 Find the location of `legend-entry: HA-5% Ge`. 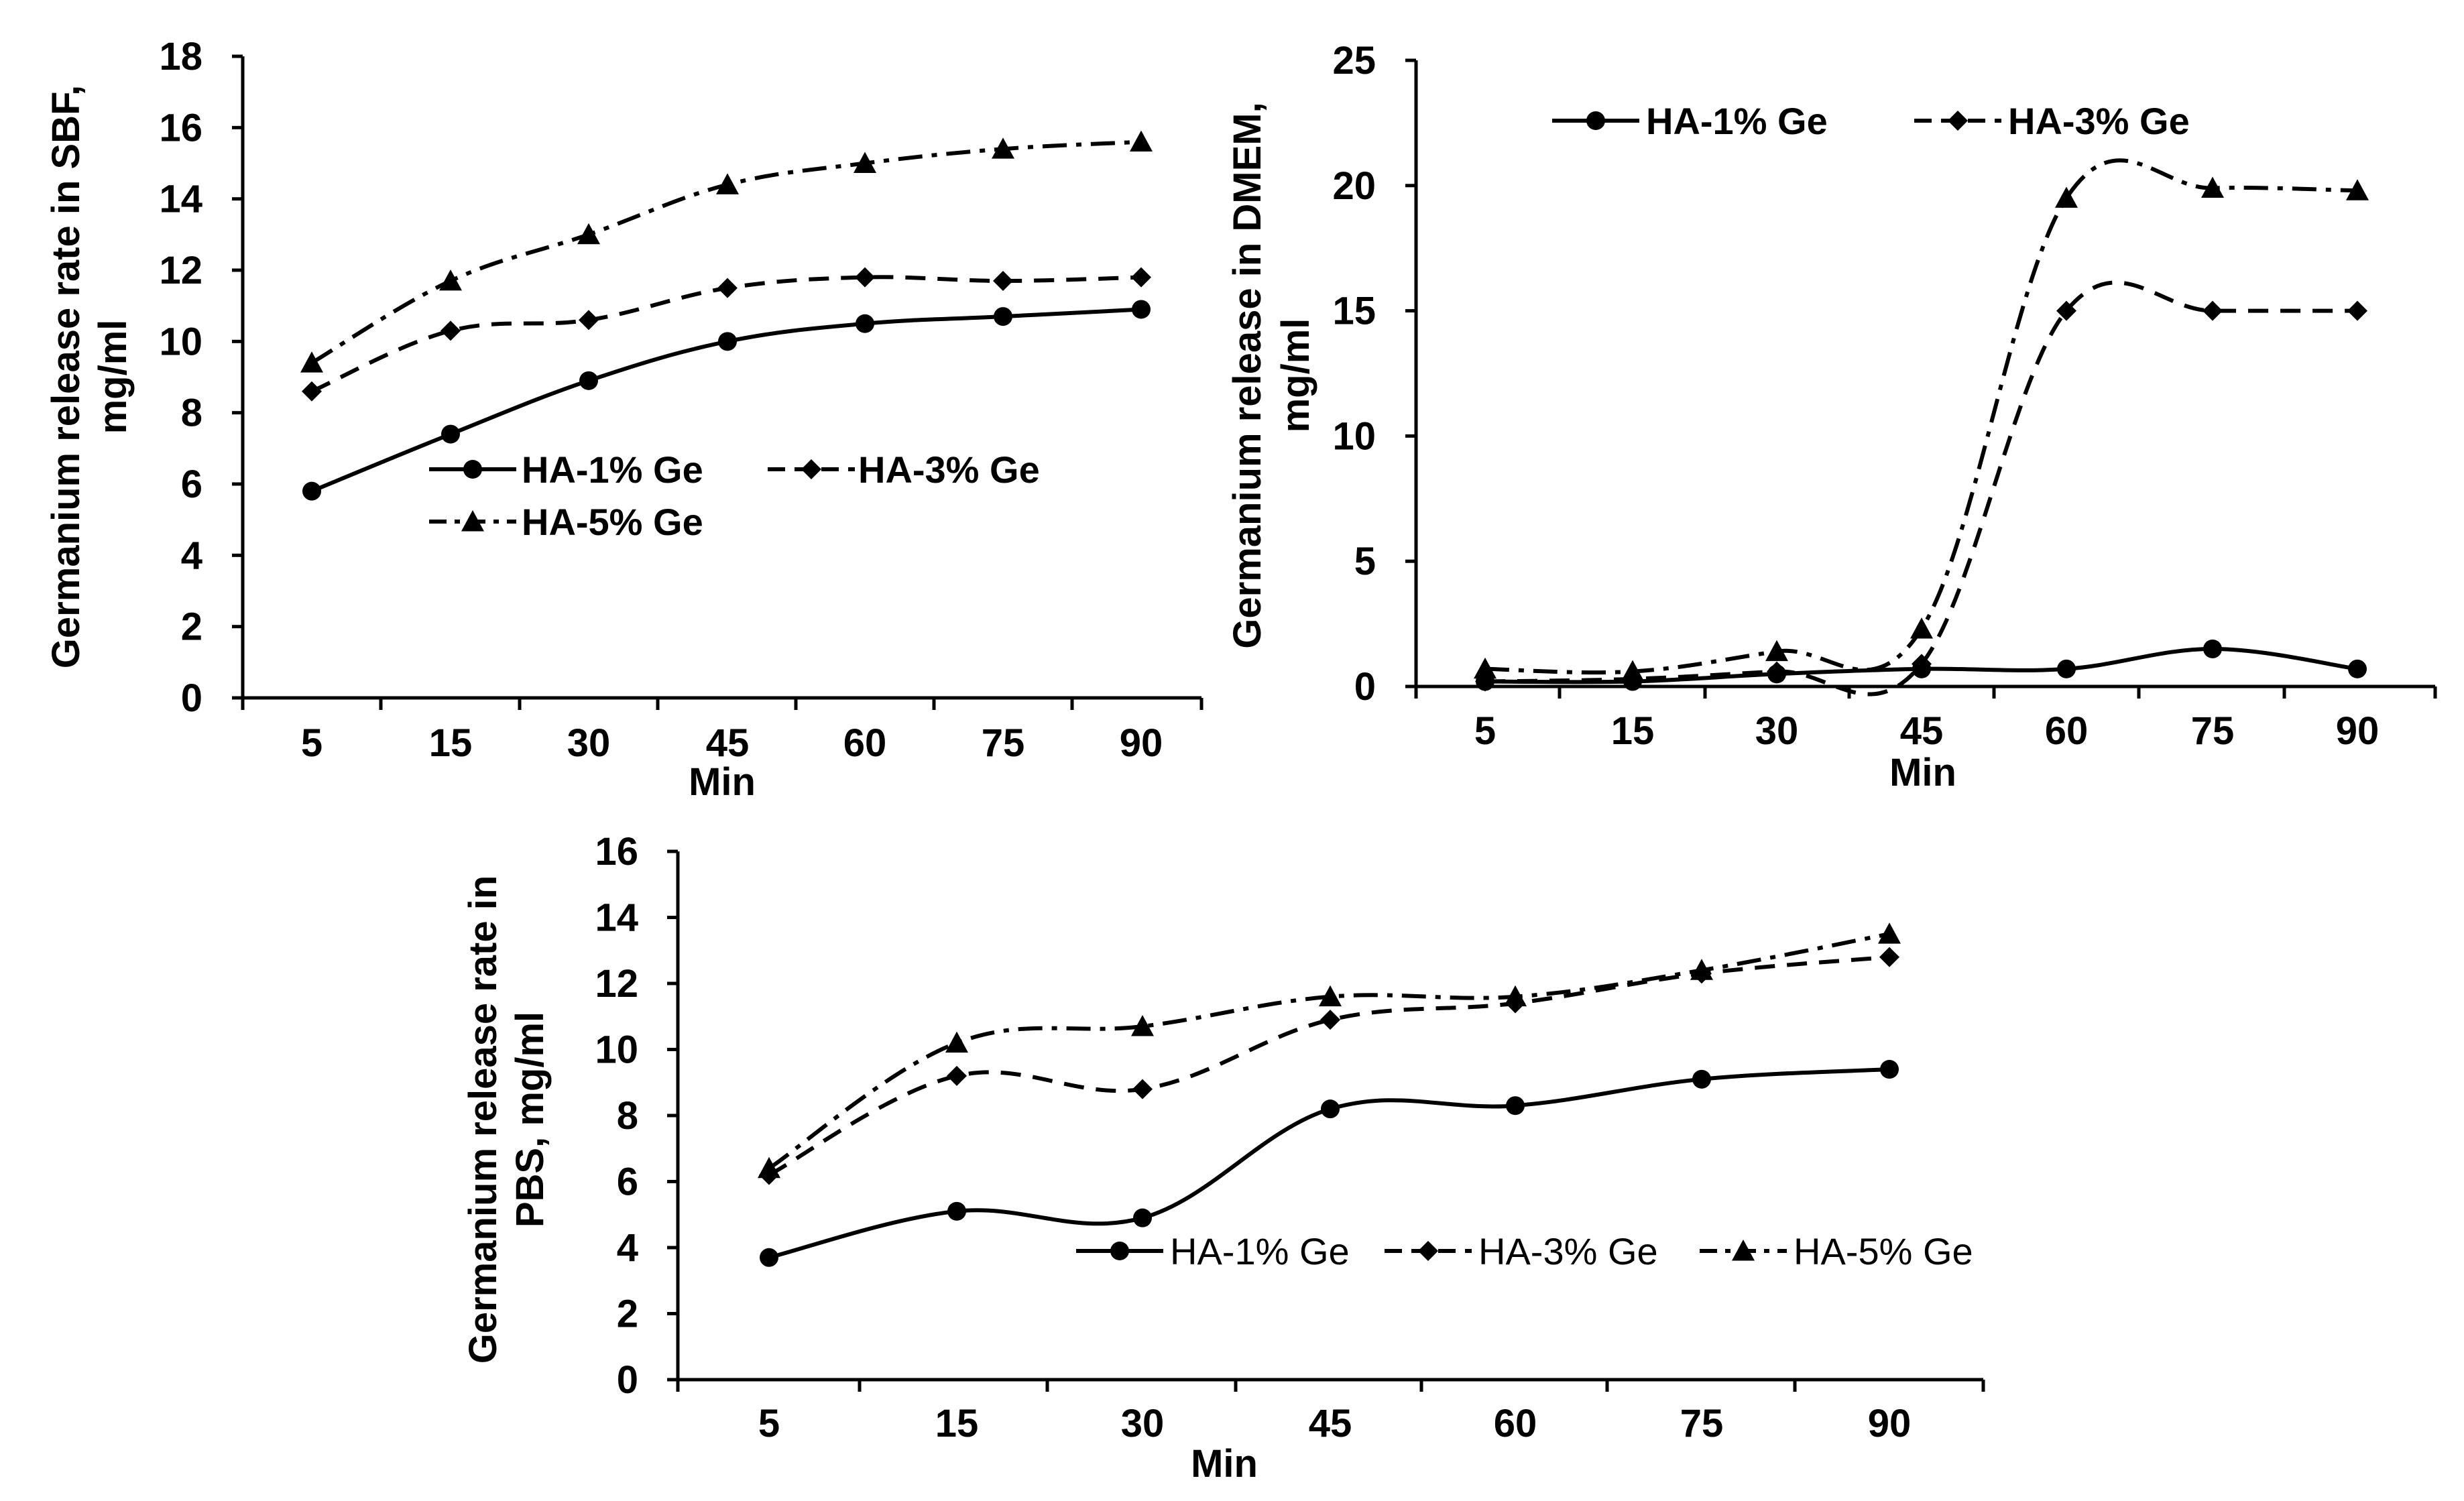

legend-entry: HA-5% Ge is located at coordinates (566, 522).